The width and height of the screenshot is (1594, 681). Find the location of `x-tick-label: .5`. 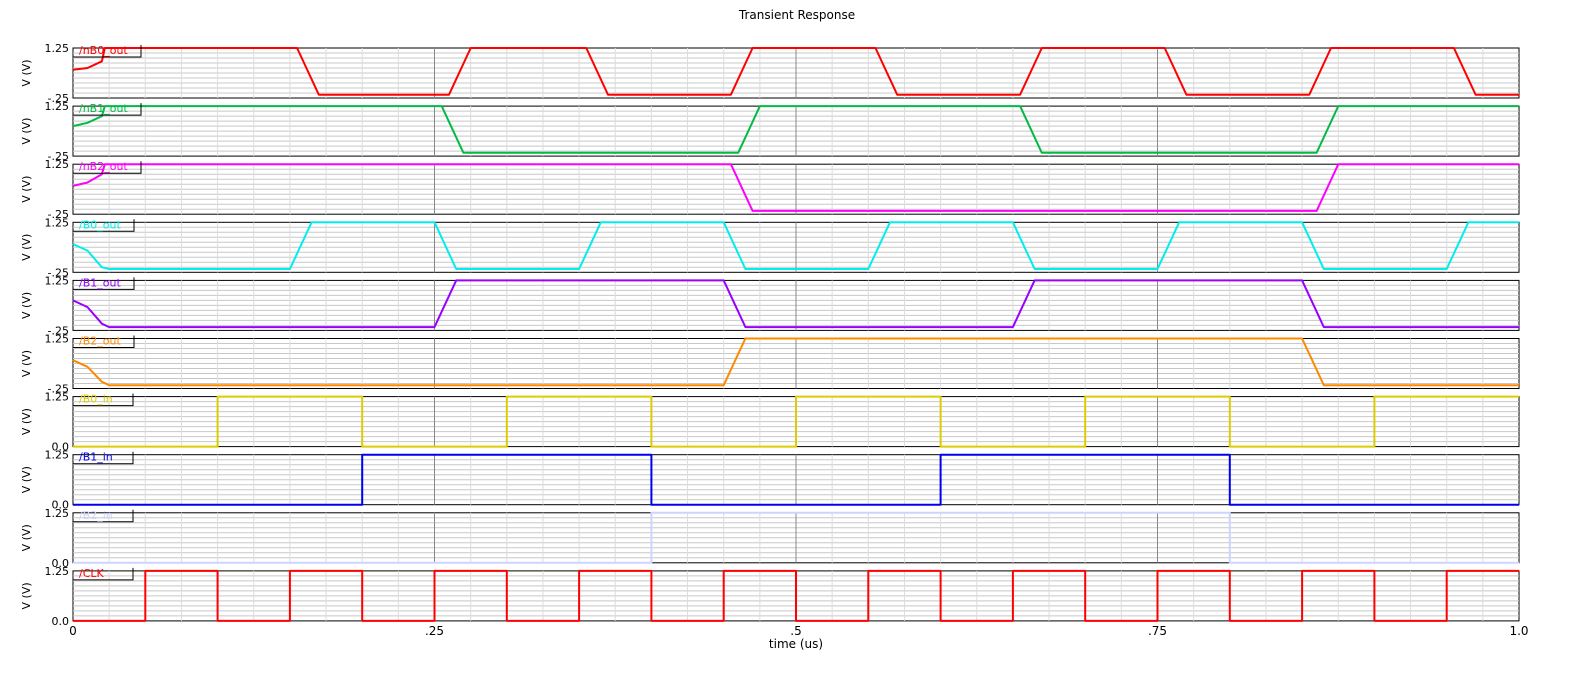

x-tick-label: .5 is located at coordinates (795, 631).